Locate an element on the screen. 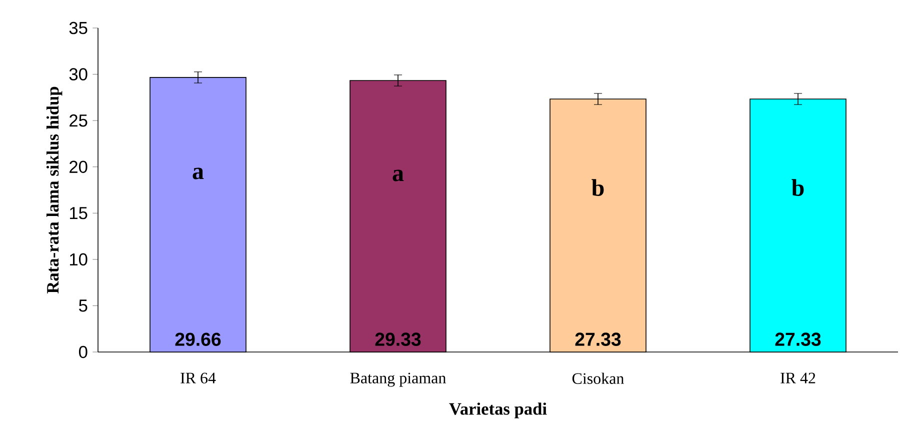 The height and width of the screenshot is (434, 914). x-axis-title: Varietas padi is located at coordinates (498, 410).